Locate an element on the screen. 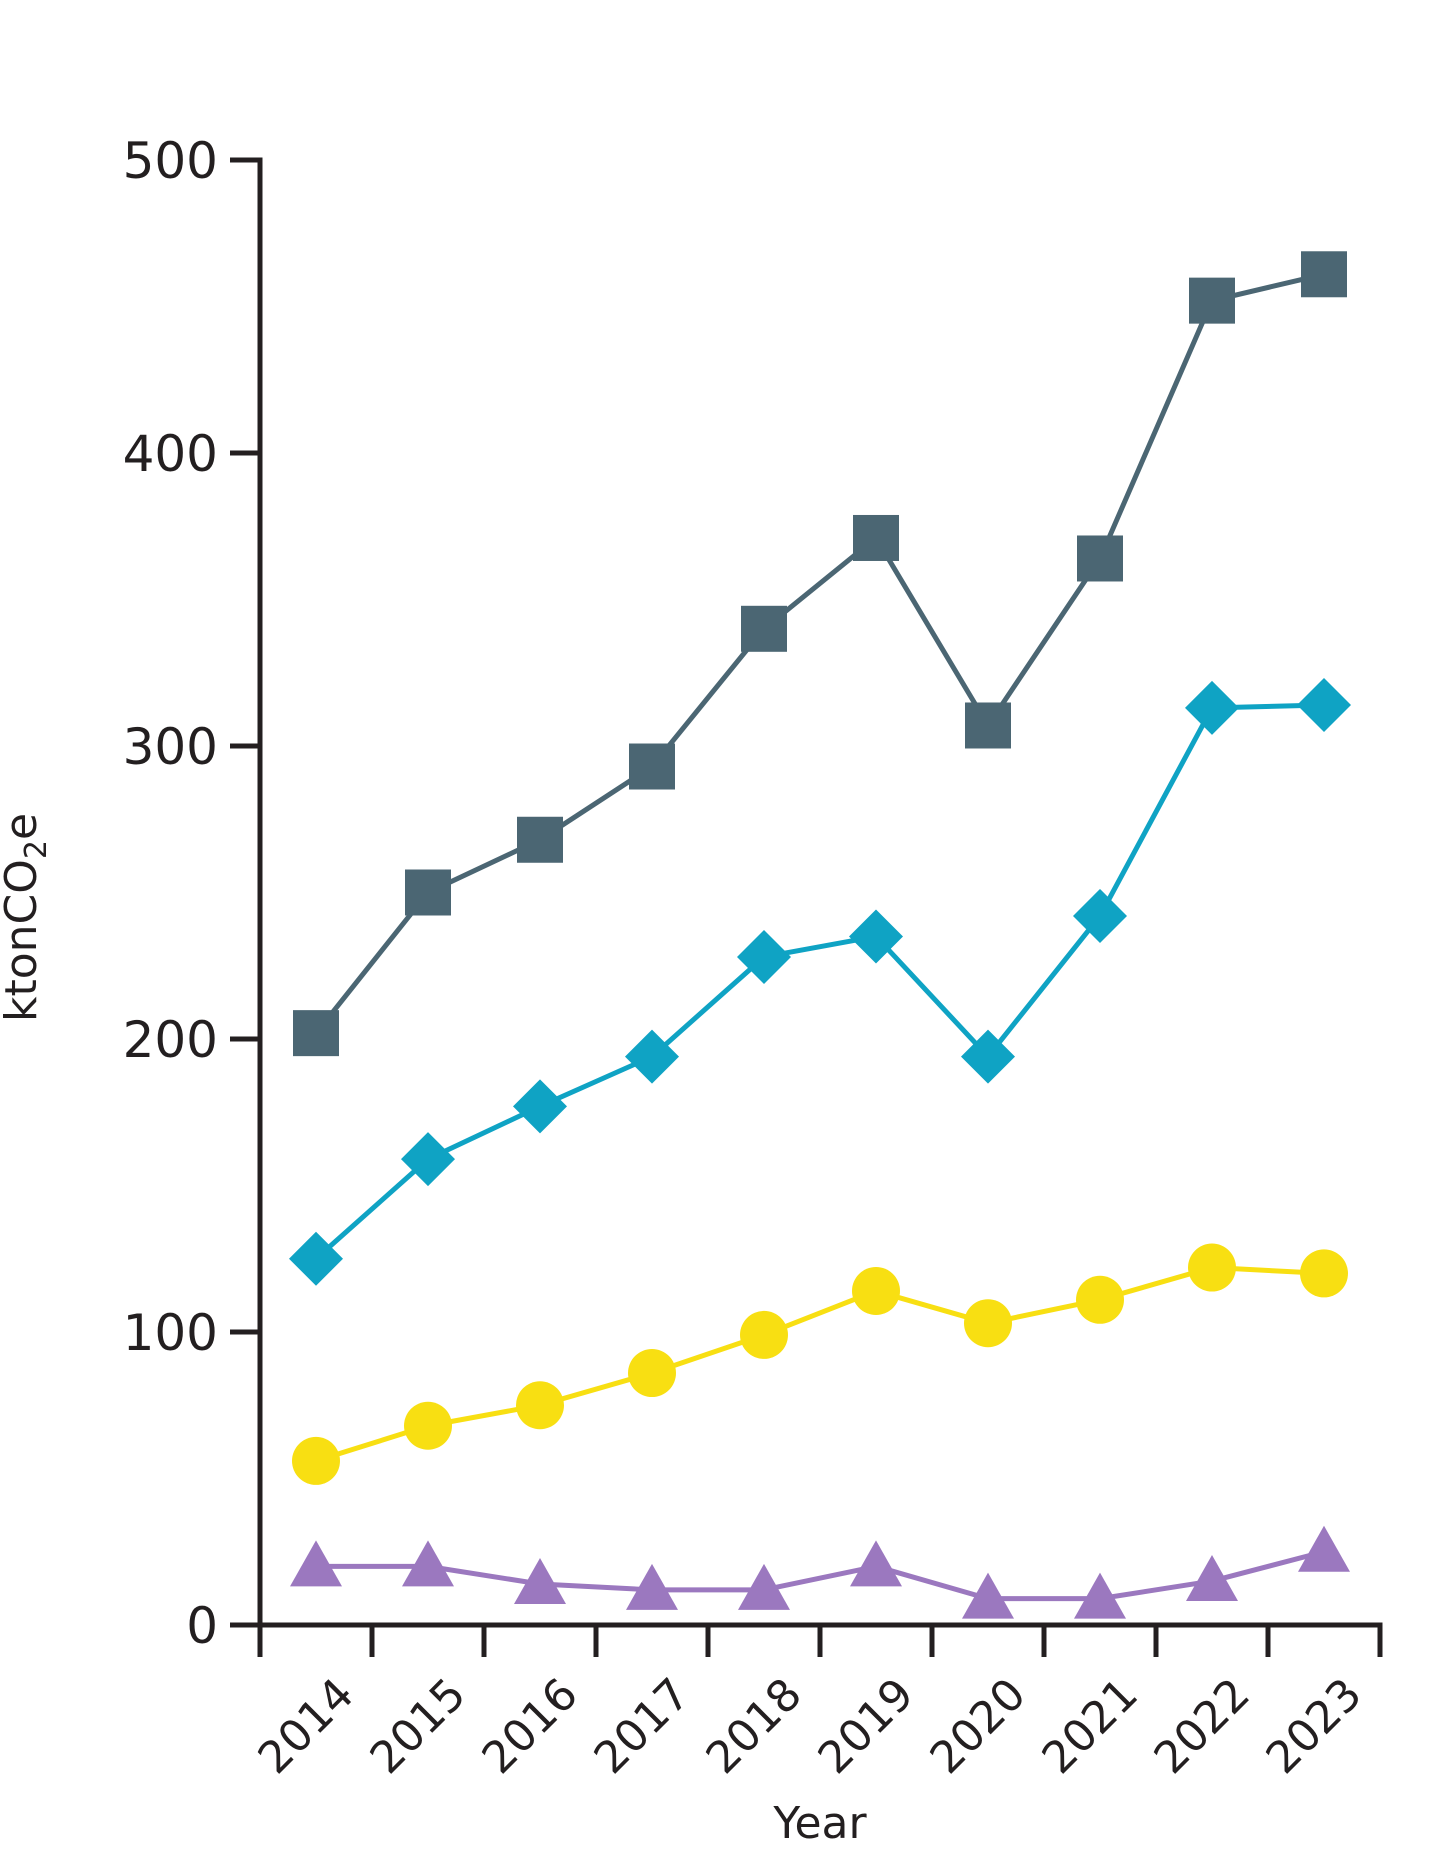 The height and width of the screenshot is (1849, 1448). x-tick-label: 2019 is located at coordinates (866, 1726).